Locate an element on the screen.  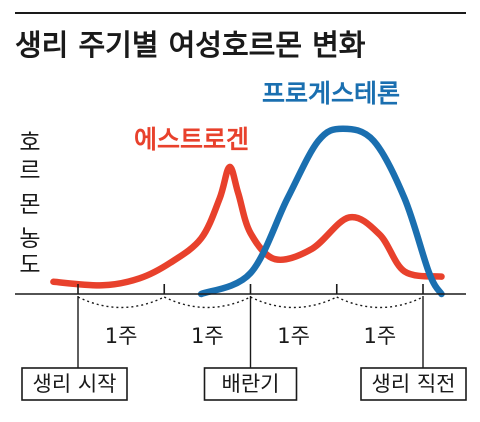
series-label-estrogen: 에스트로겐 is located at coordinates (191, 139).